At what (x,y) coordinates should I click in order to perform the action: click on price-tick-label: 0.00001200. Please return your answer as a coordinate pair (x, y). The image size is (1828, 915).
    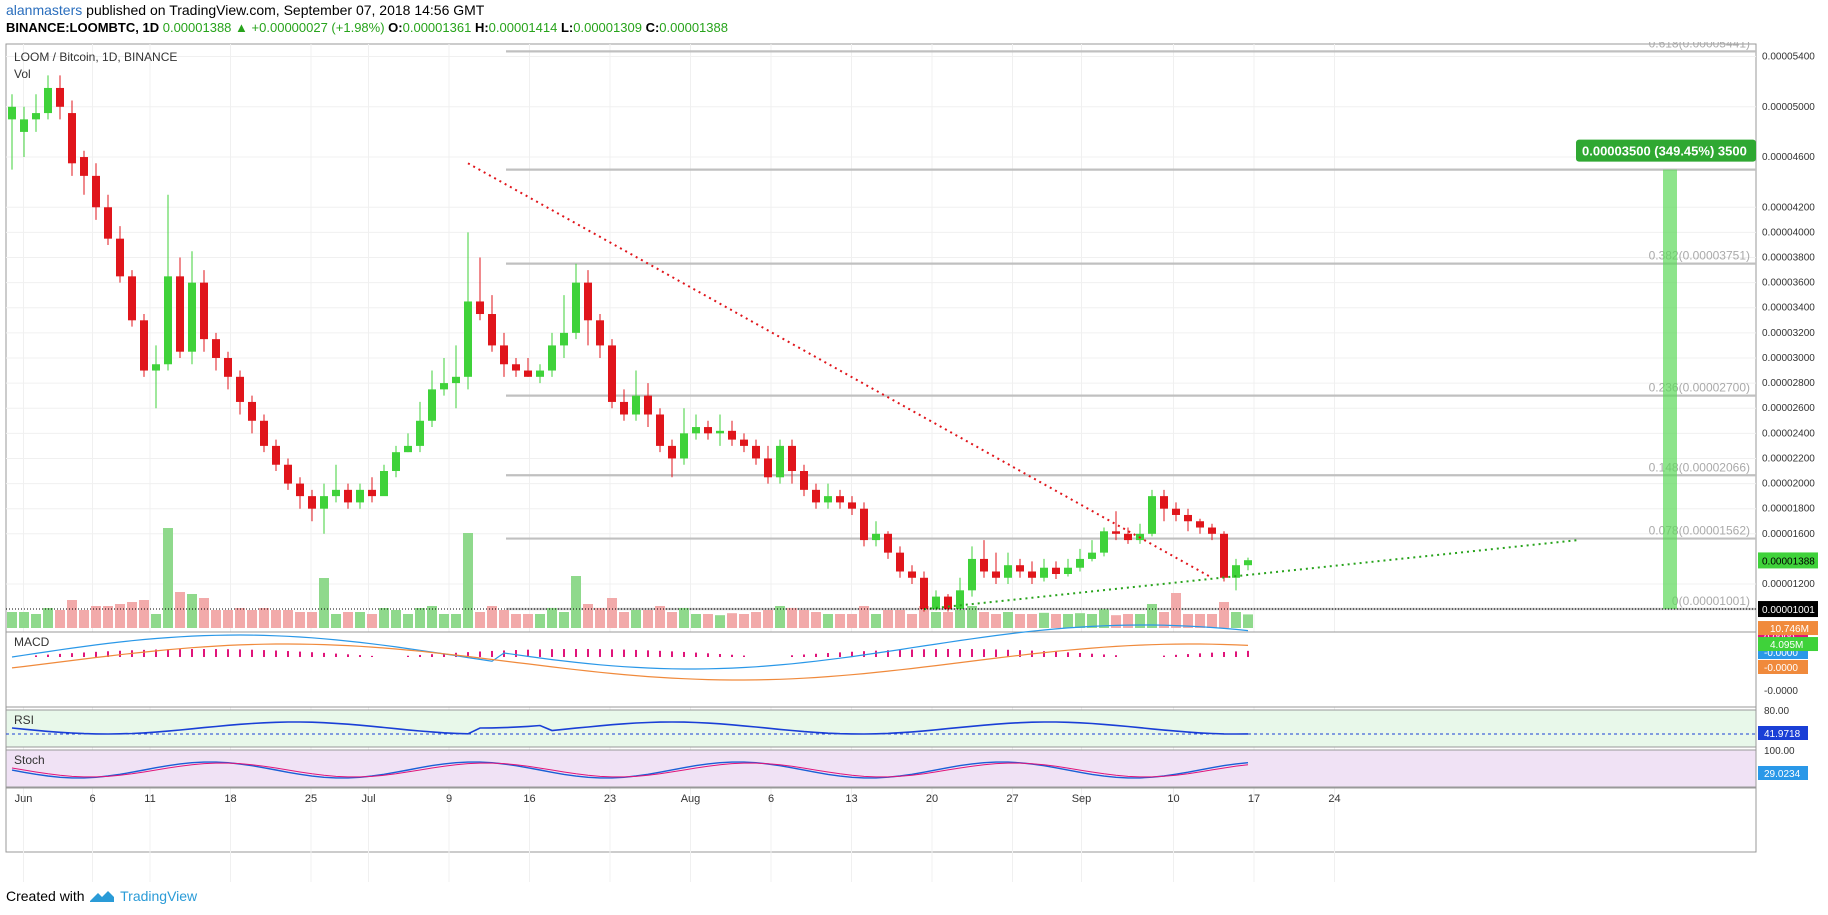
    Looking at the image, I should click on (1788, 584).